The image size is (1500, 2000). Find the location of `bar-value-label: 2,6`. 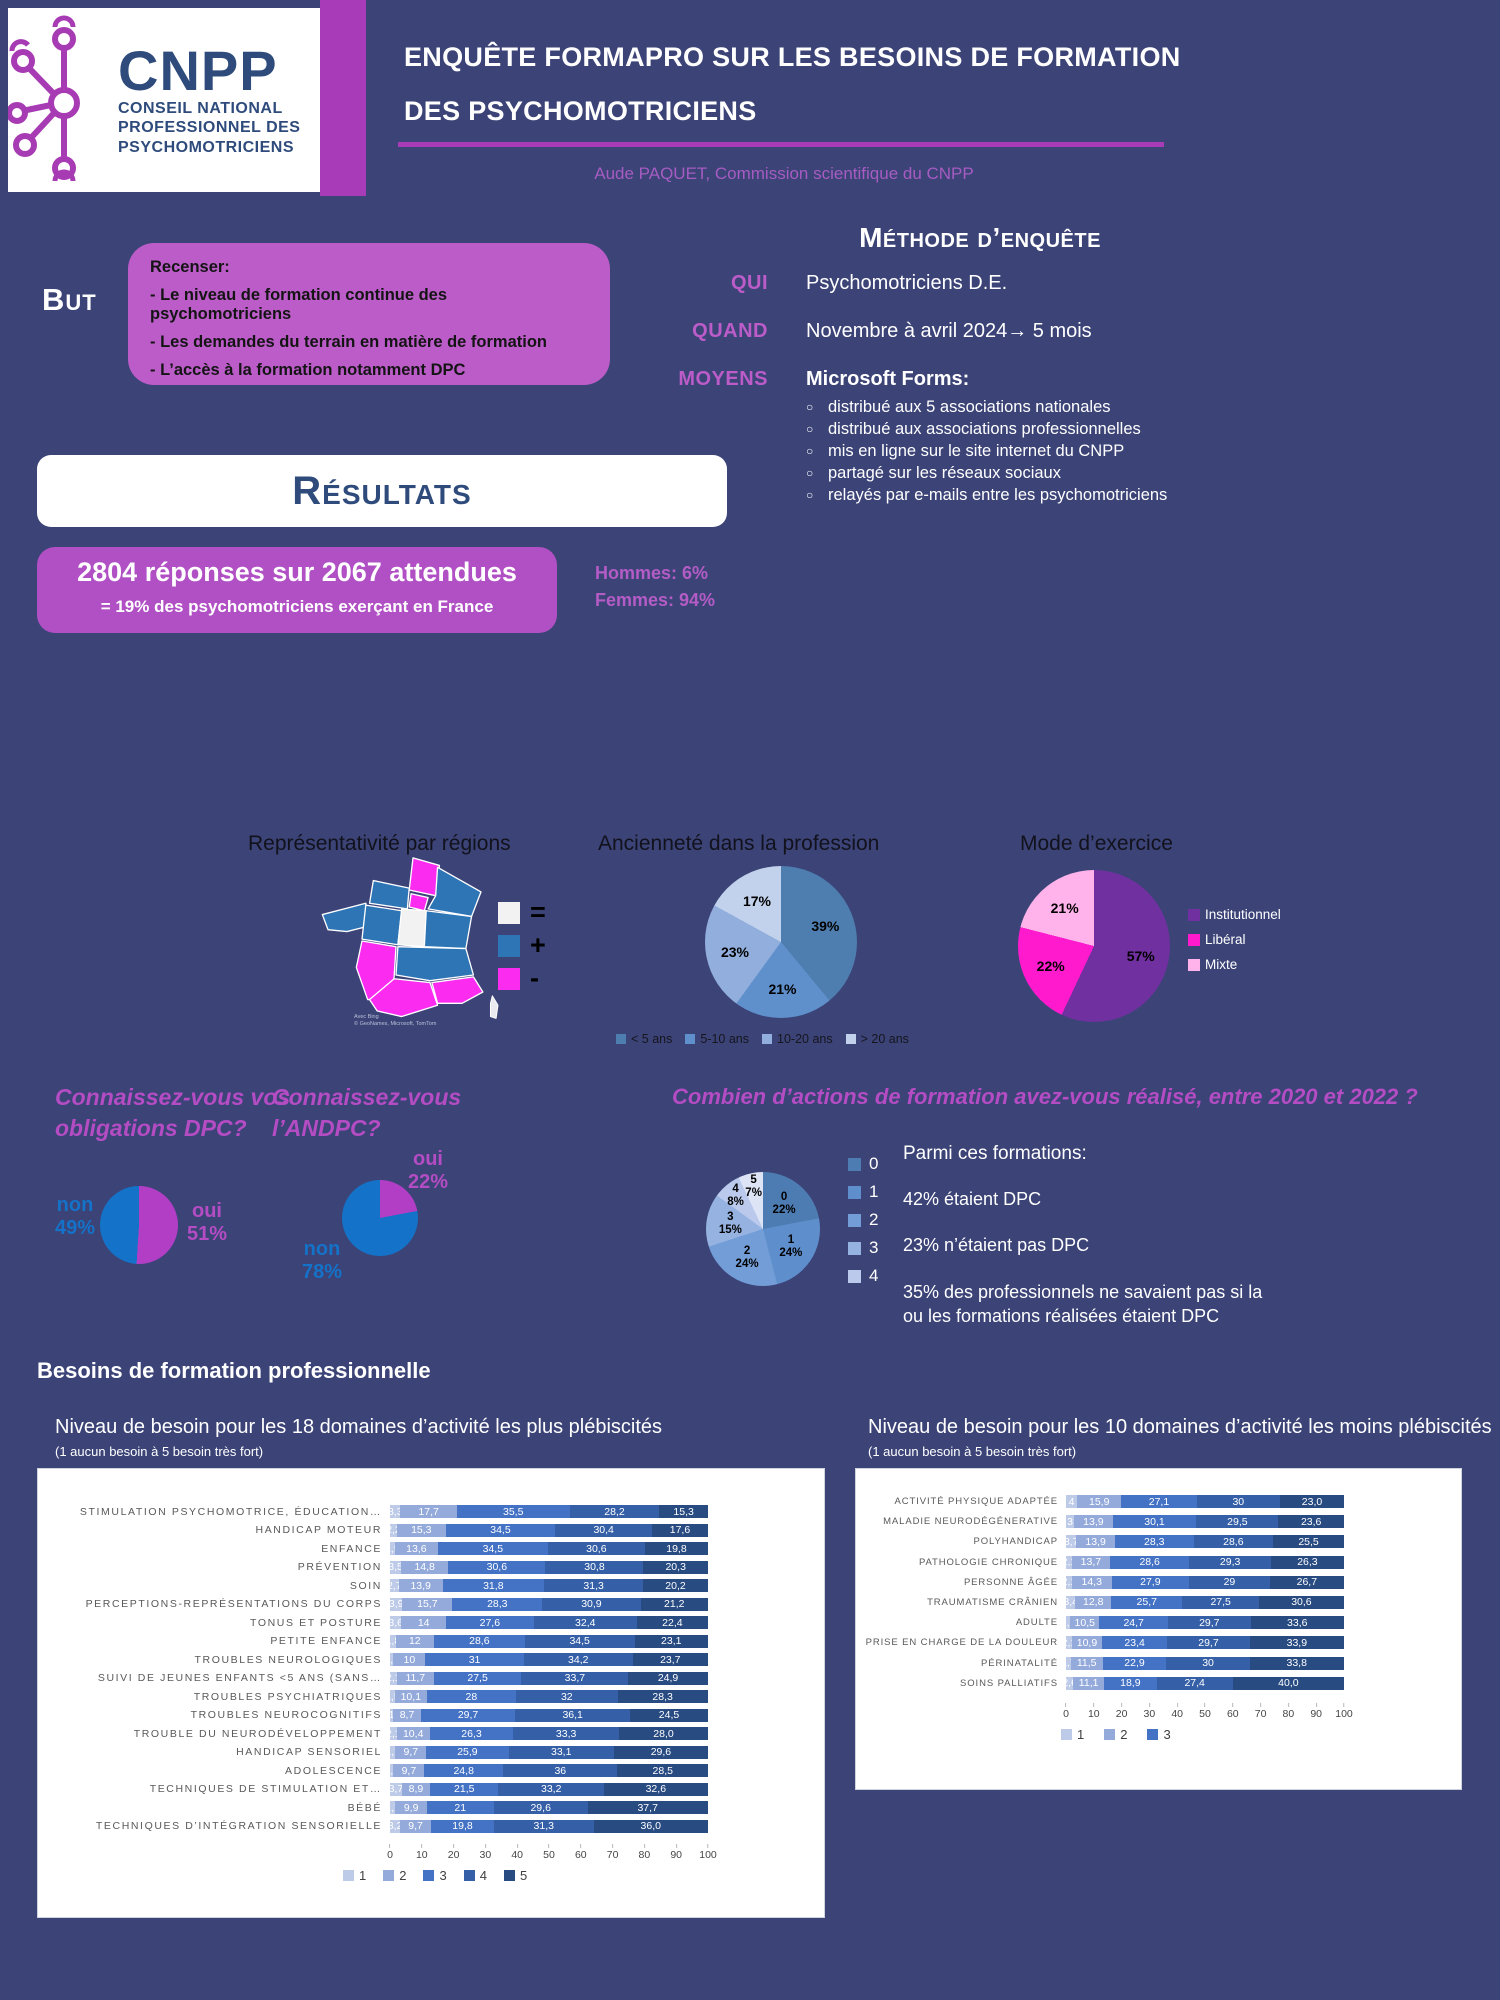

bar-value-label: 2,6 is located at coordinates (1069, 1683).